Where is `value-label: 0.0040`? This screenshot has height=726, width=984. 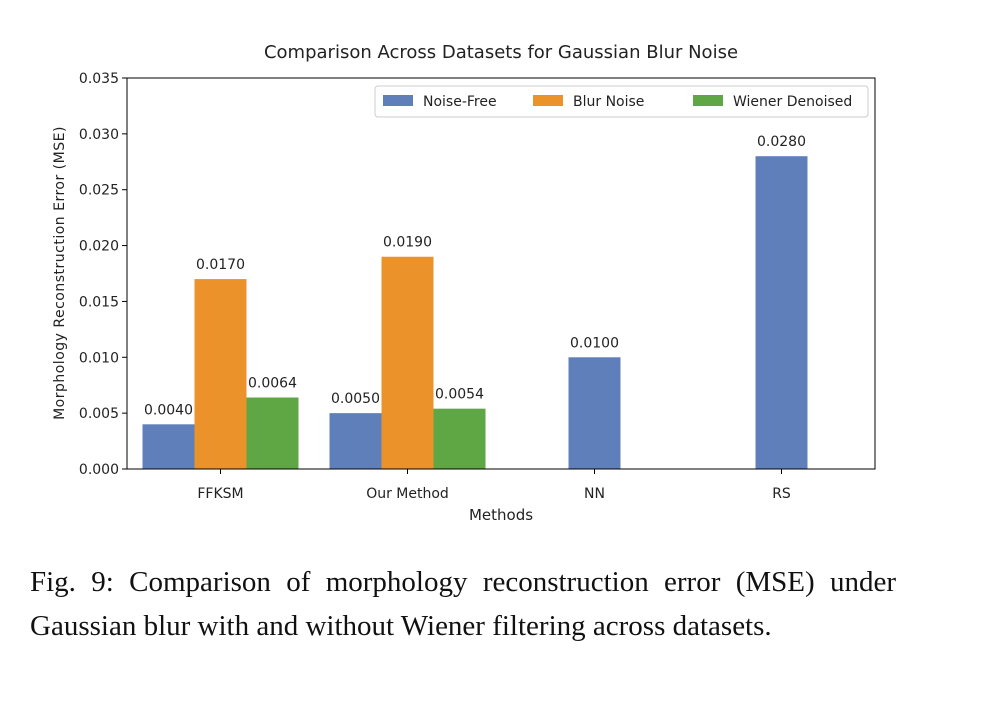 value-label: 0.0040 is located at coordinates (168, 410).